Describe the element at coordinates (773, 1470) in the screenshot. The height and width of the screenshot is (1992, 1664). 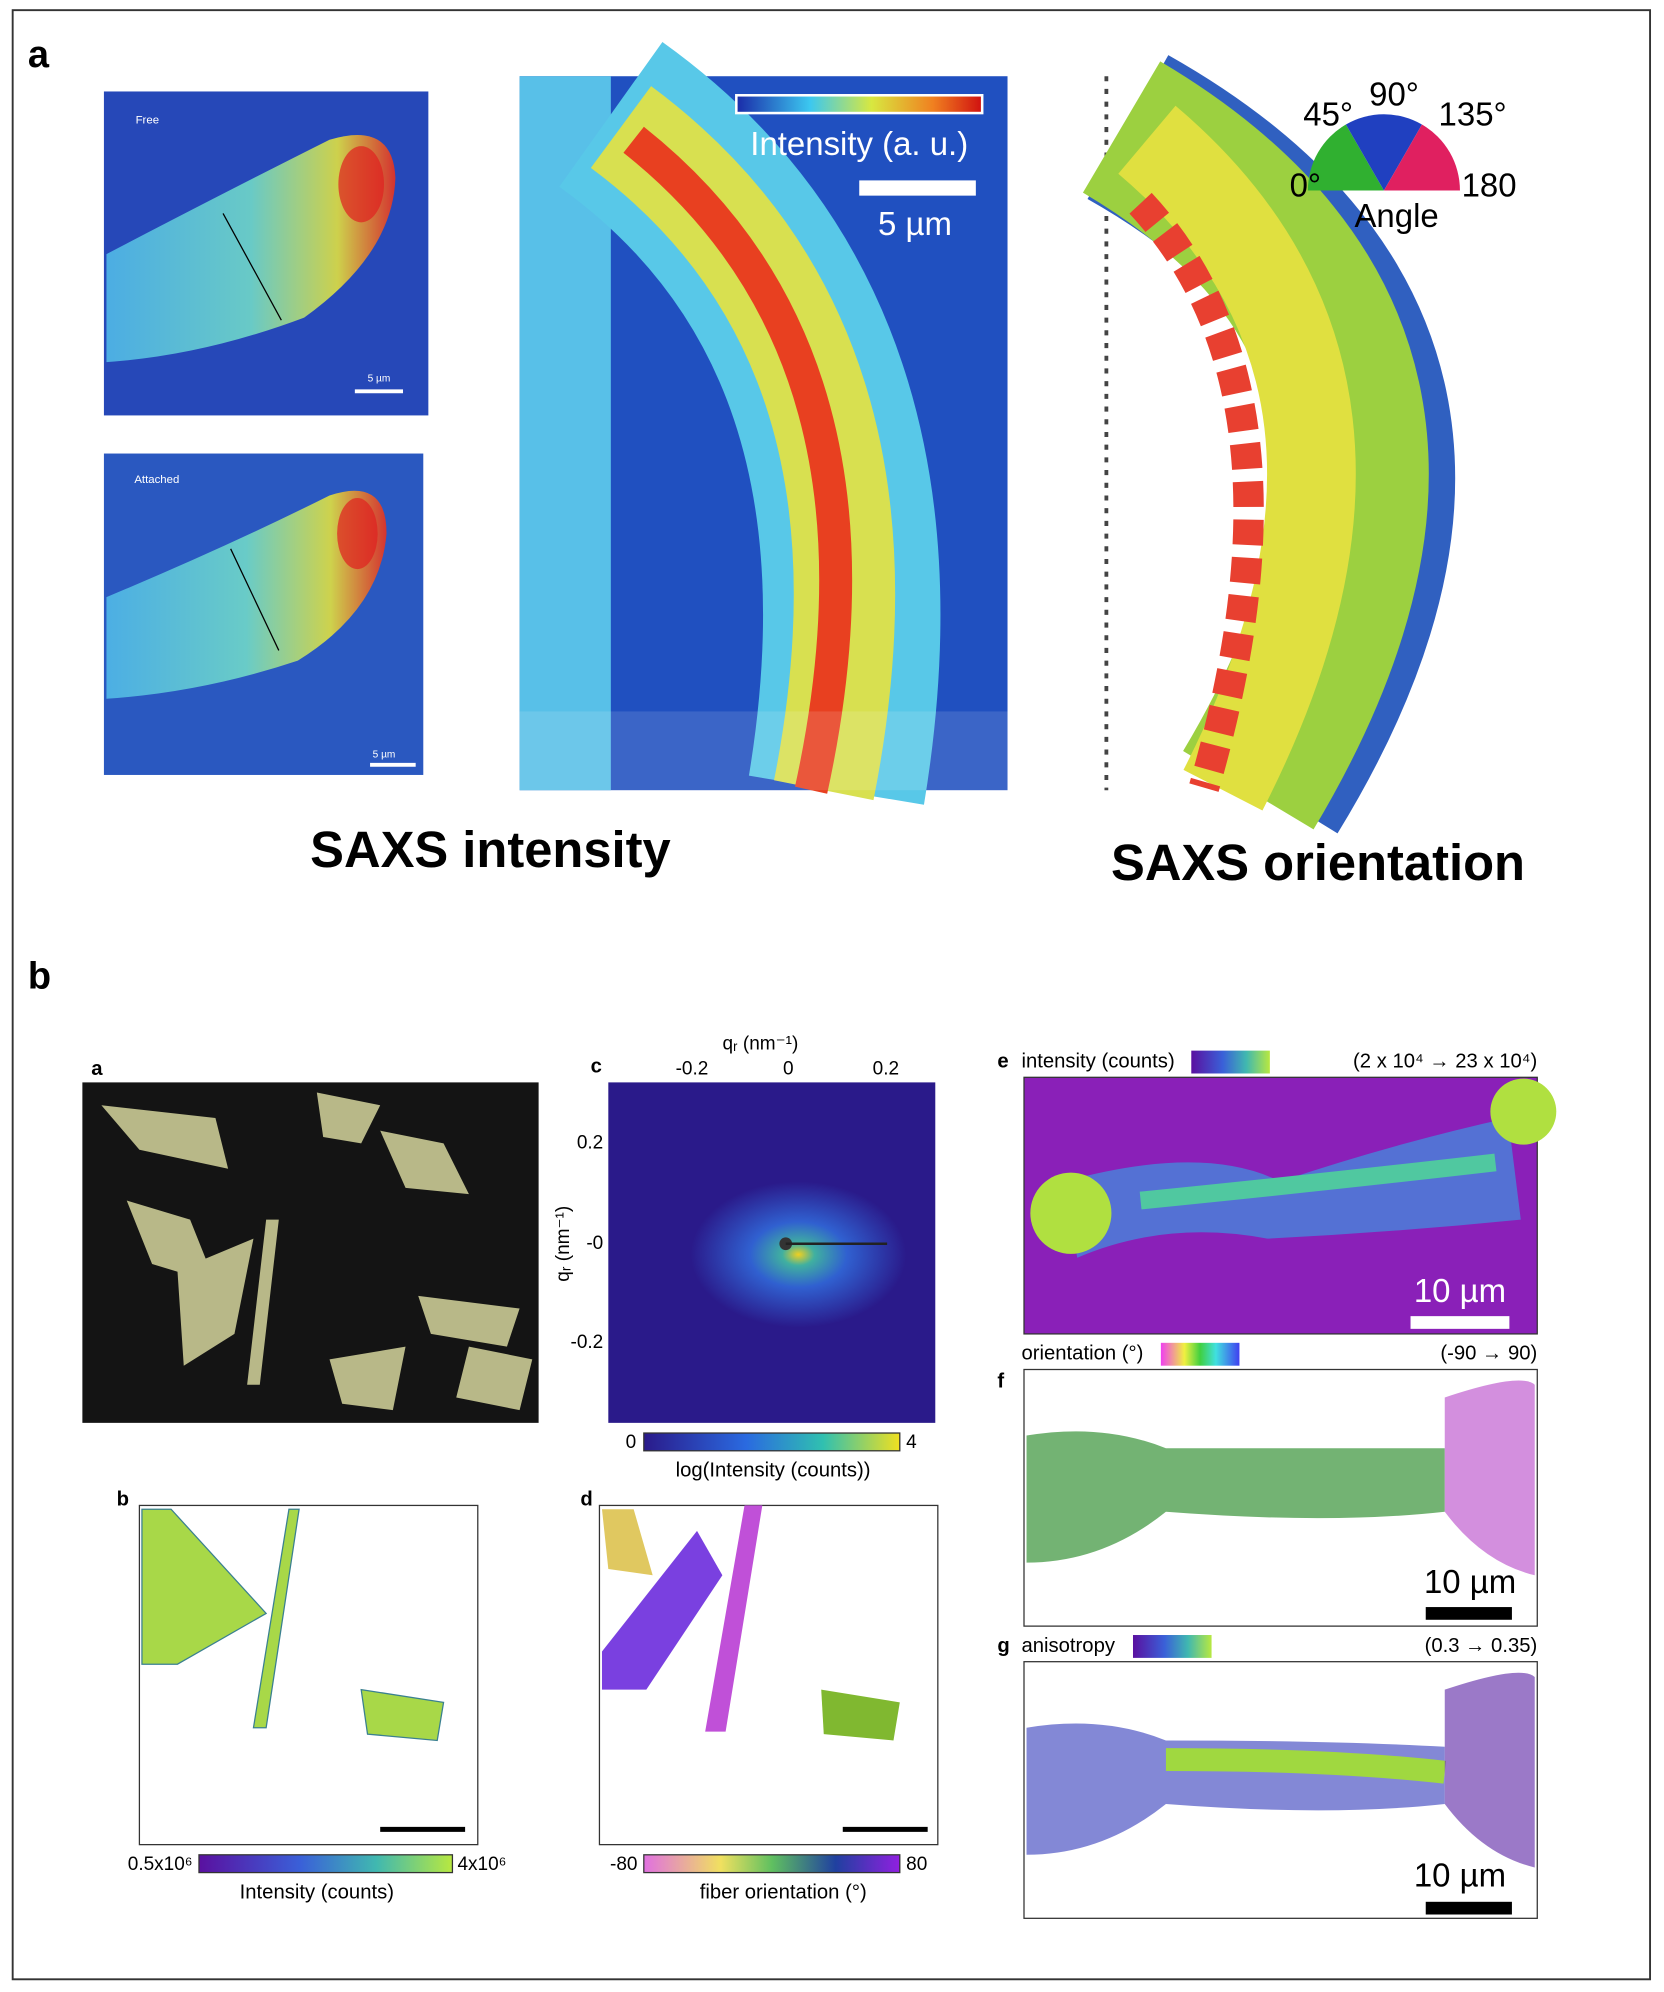
I see `cbar-label: log(Intensity (counts))` at that location.